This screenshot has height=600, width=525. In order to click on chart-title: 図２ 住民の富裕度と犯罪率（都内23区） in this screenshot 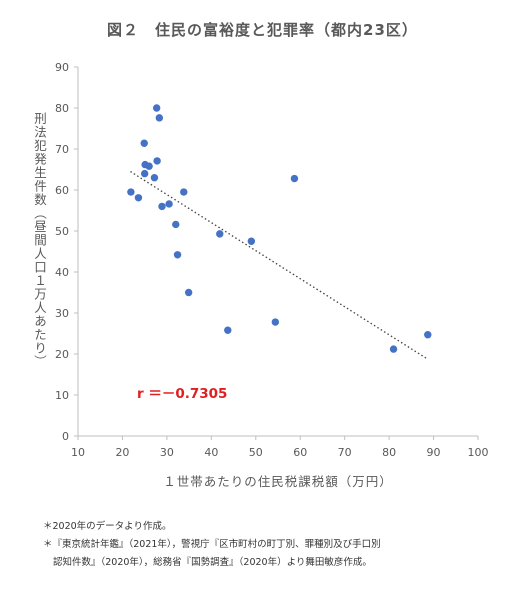, I will do `click(262, 30)`.